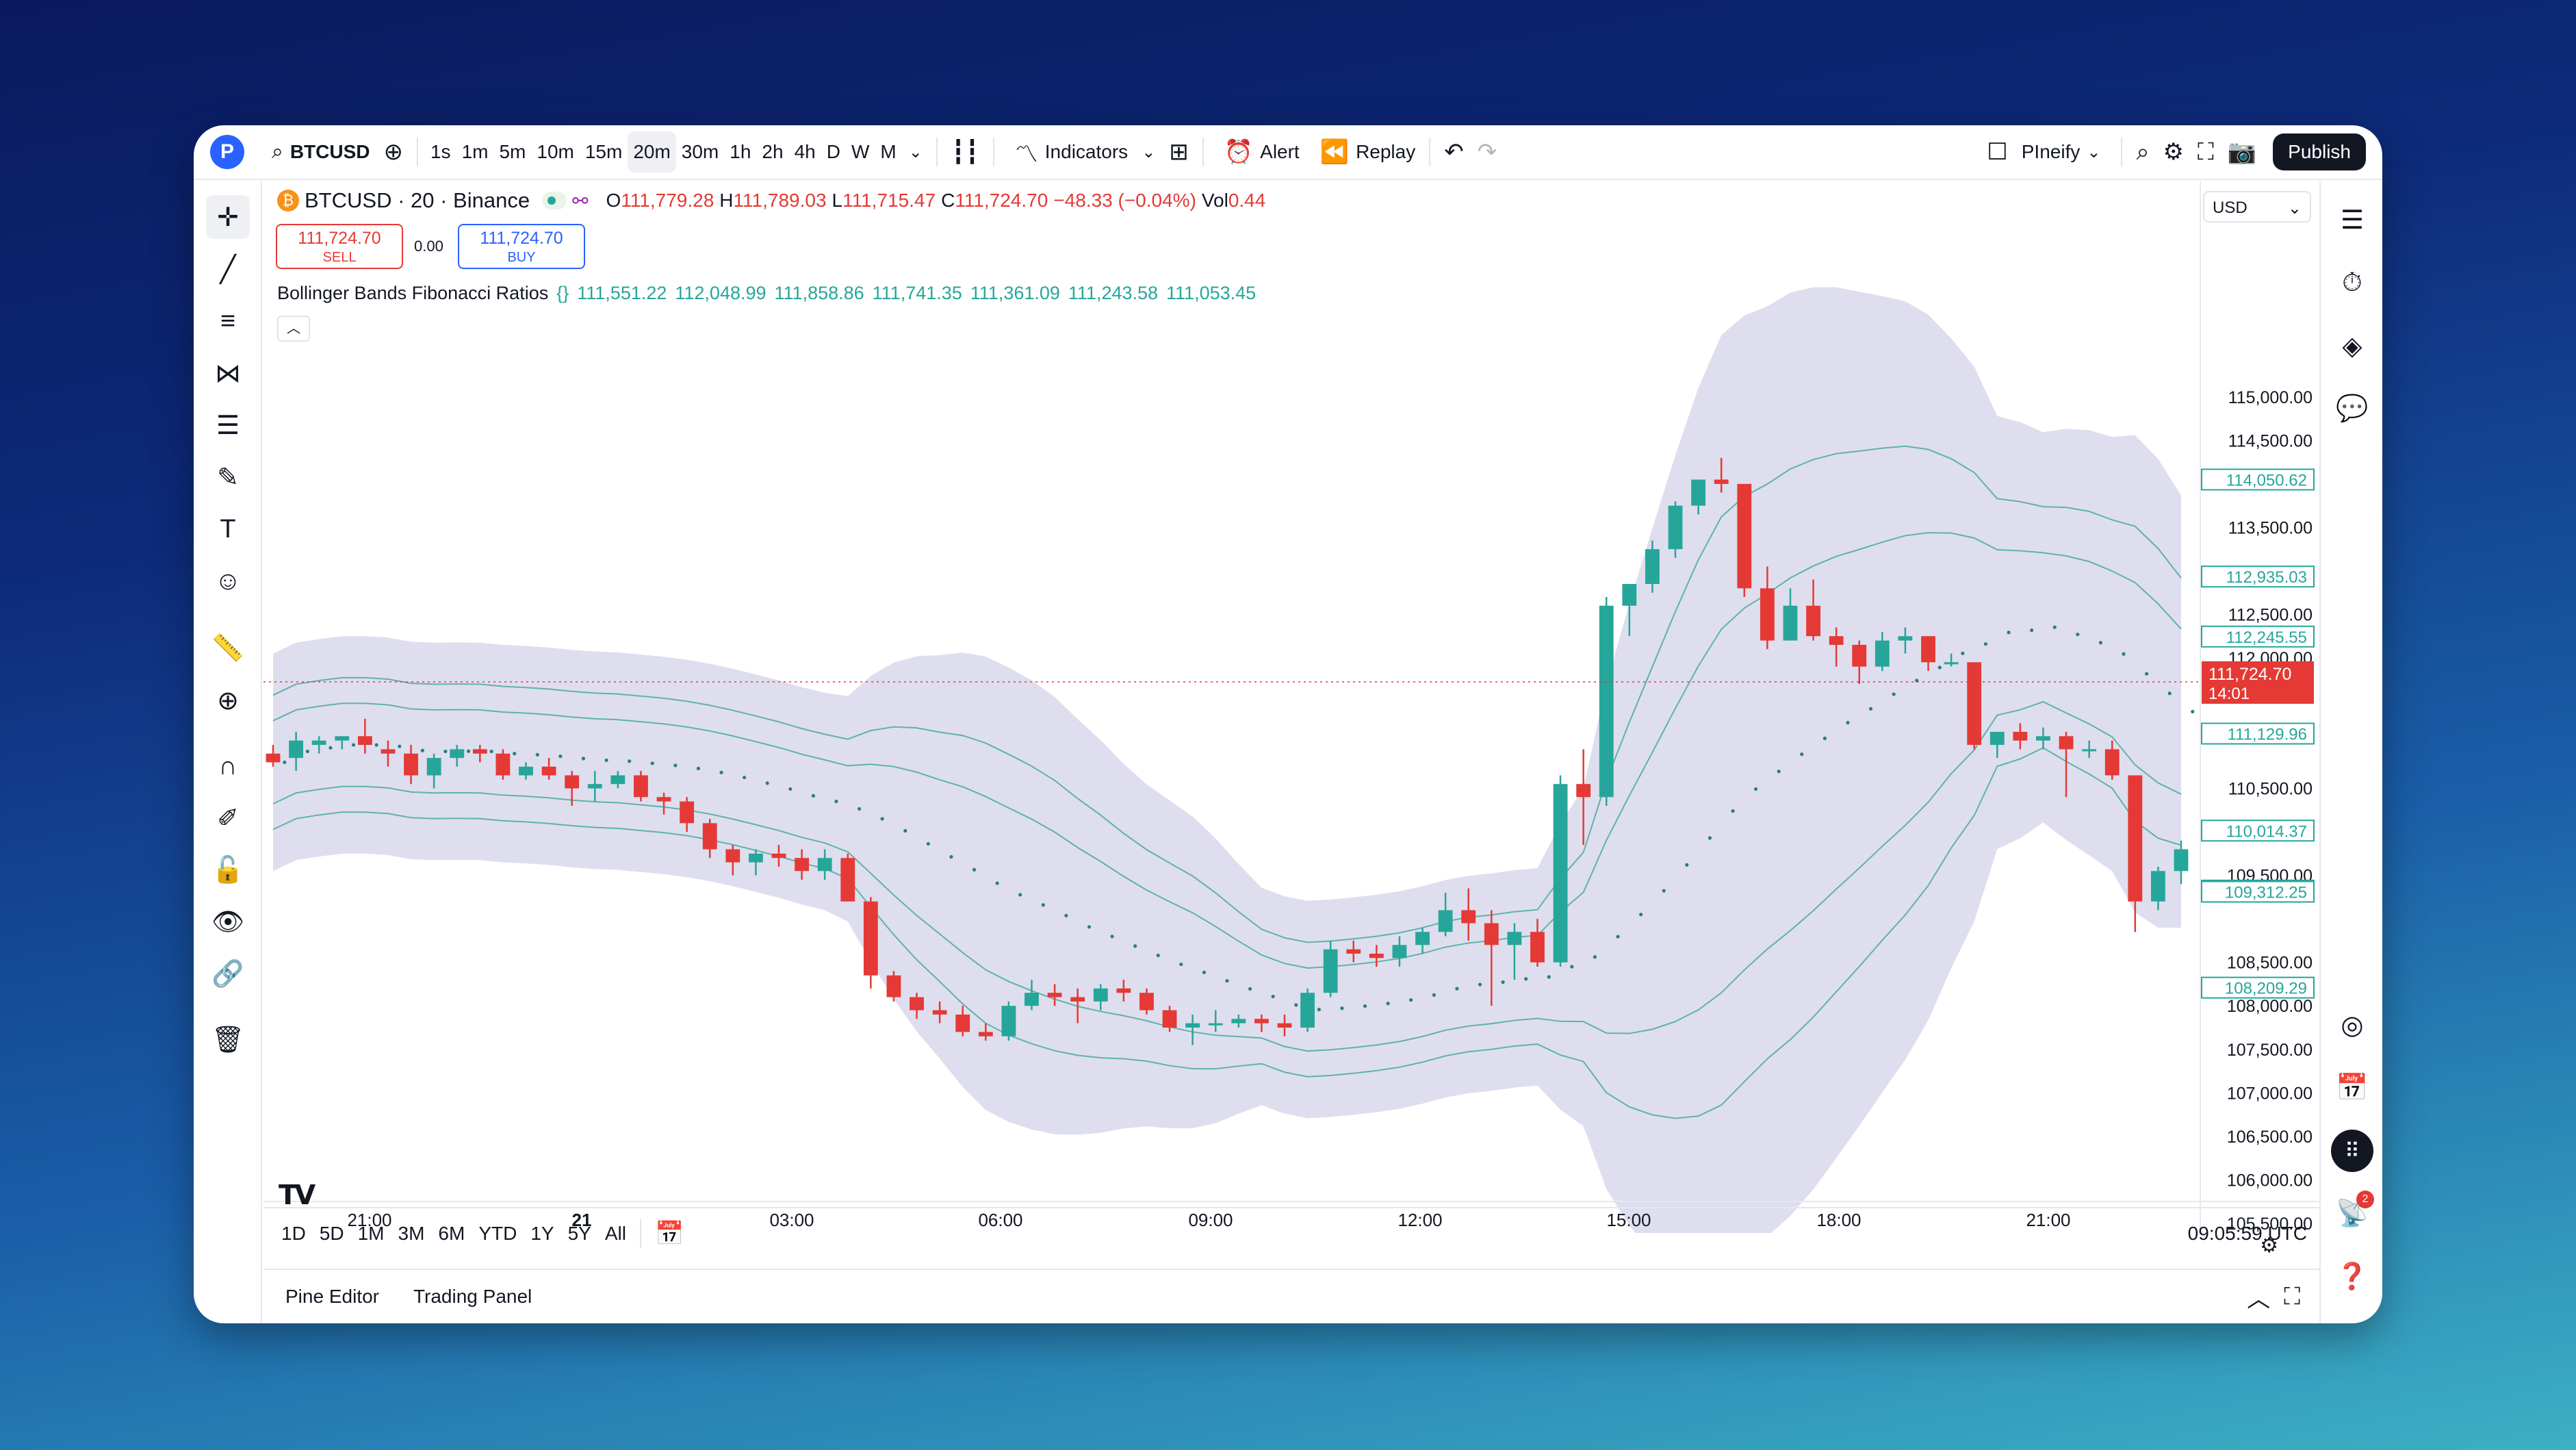 Image resolution: width=2576 pixels, height=1450 pixels. What do you see at coordinates (700, 151) in the screenshot?
I see `interval-30m: 30m` at bounding box center [700, 151].